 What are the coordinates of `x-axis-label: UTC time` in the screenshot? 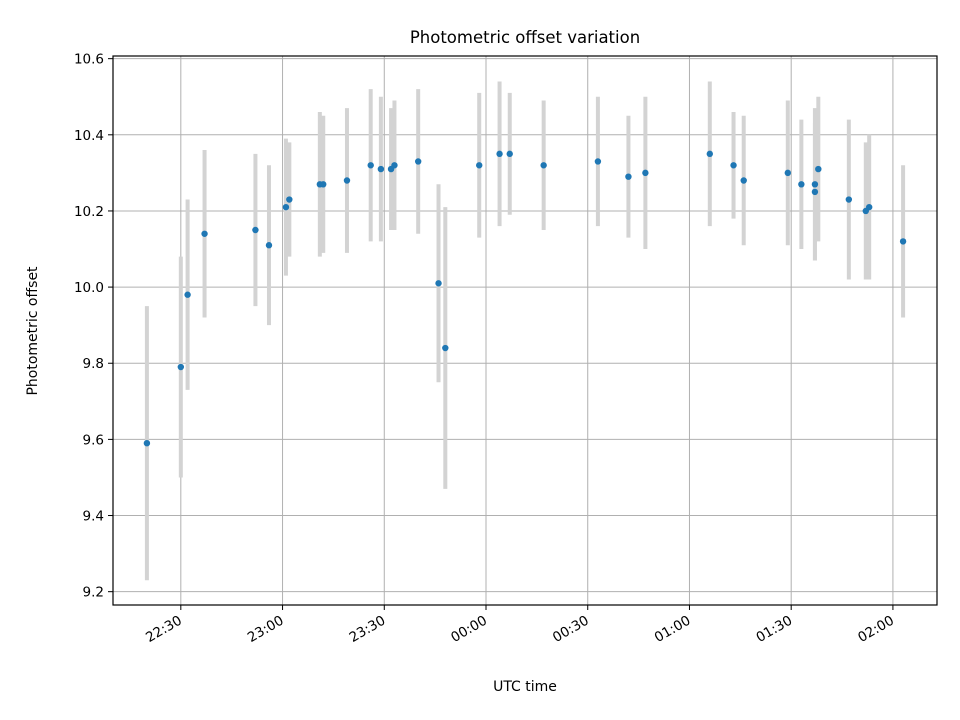 It's located at (525, 687).